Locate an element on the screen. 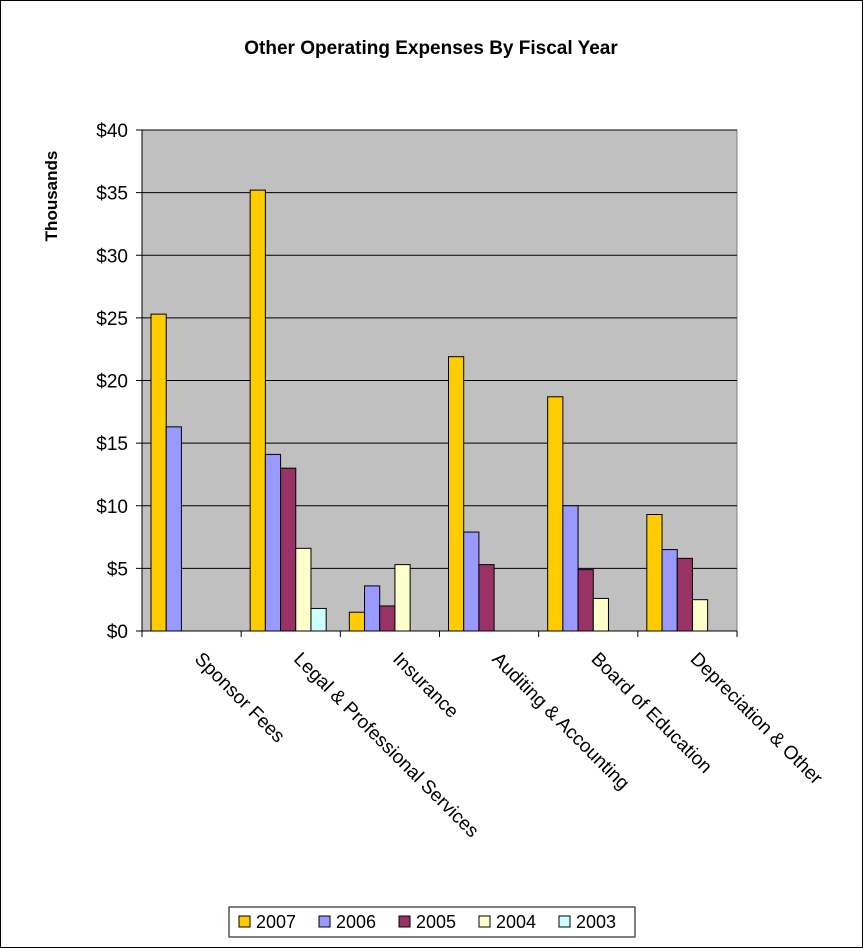  y-tick-label: $0 is located at coordinates (117, 632).